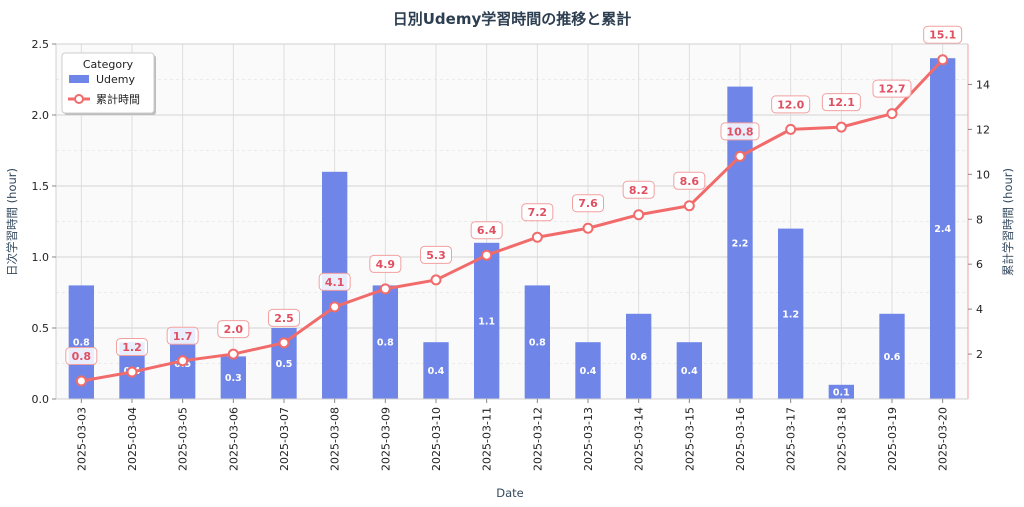  What do you see at coordinates (979, 219) in the screenshot?
I see `y-right-tick-label: 8` at bounding box center [979, 219].